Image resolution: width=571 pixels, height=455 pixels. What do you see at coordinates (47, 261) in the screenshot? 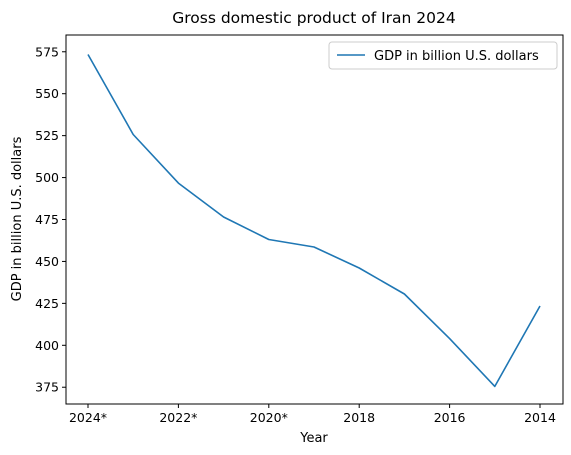
I see `y-tick-label: 450` at bounding box center [47, 261].